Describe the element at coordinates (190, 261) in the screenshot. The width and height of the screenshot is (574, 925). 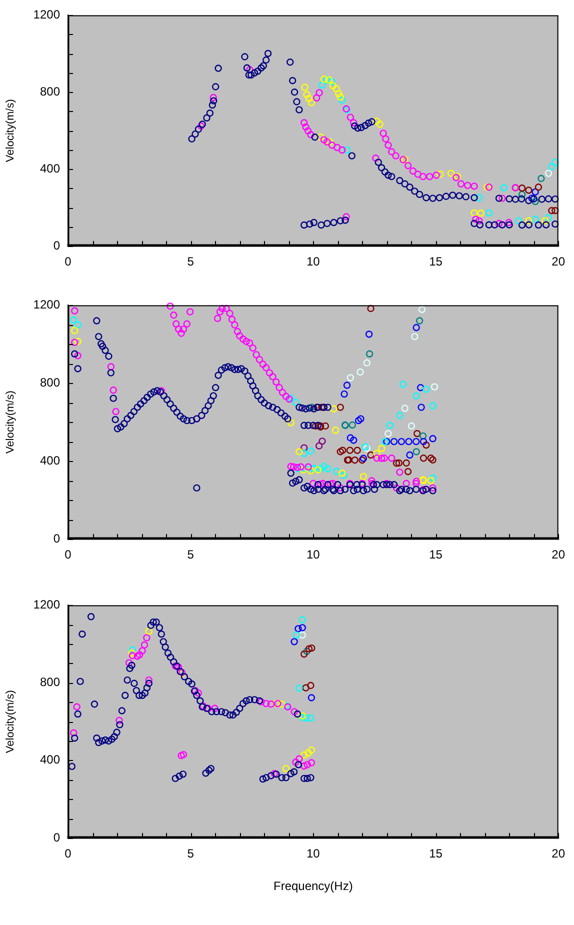
I see `x-tick-label: 5` at that location.